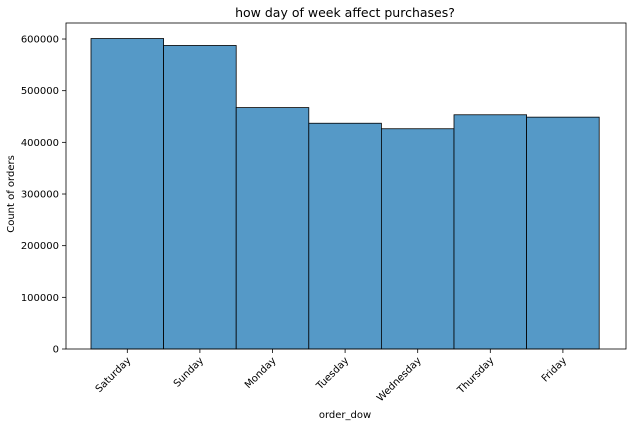  What do you see at coordinates (272, 228) in the screenshot?
I see `bar-monday` at bounding box center [272, 228].